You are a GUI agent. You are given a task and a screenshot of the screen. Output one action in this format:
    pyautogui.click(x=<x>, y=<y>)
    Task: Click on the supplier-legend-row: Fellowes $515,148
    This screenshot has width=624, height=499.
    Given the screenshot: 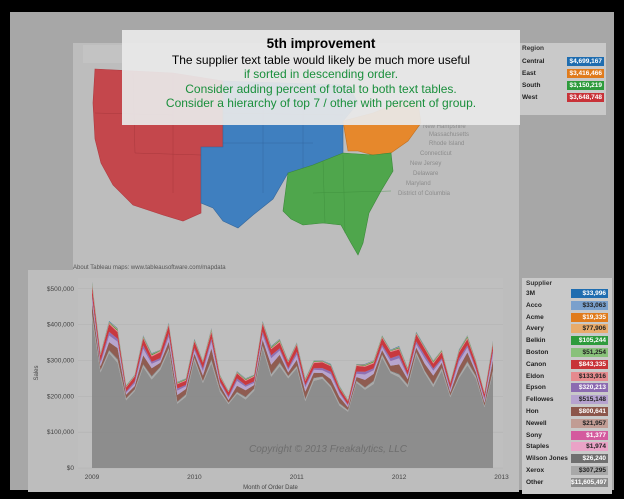 What is the action you would take?
    pyautogui.click(x=567, y=400)
    